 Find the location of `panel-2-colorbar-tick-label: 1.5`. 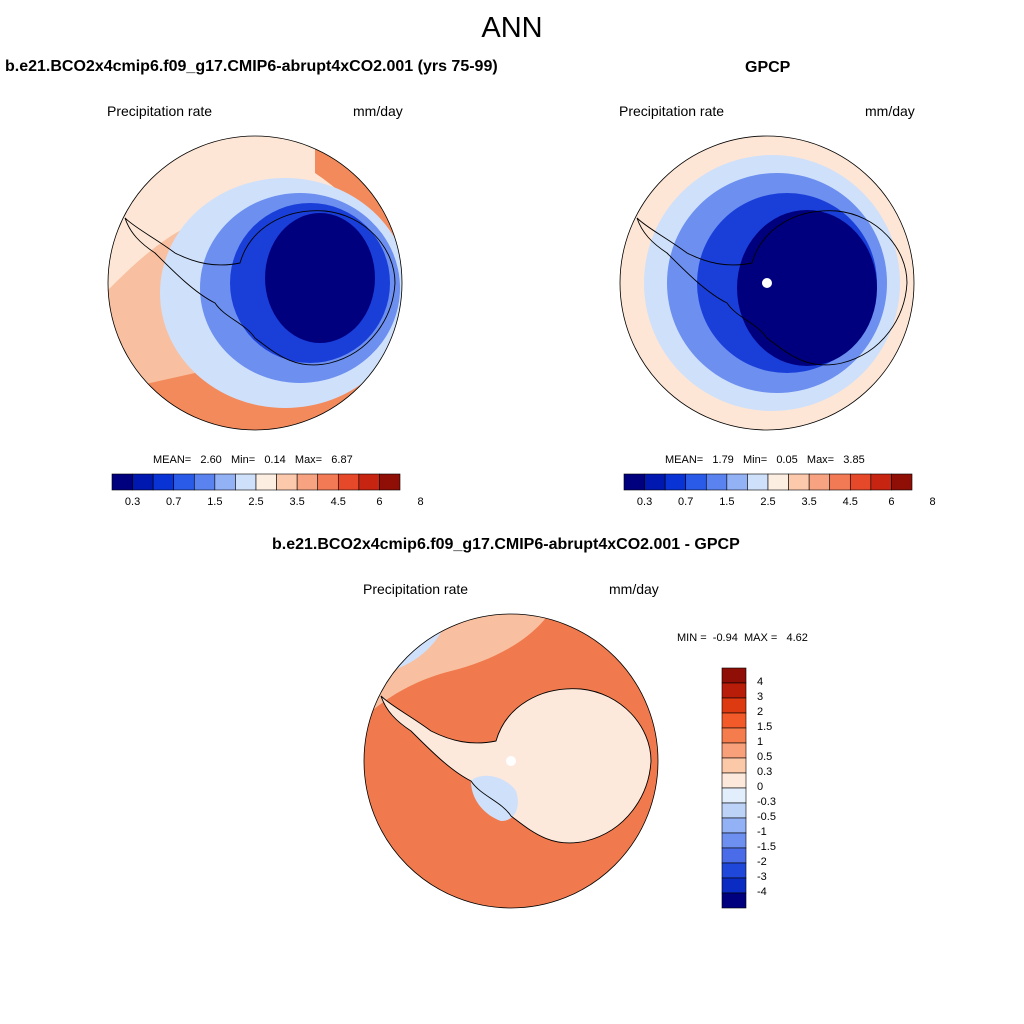

panel-2-colorbar-tick-label: 1.5 is located at coordinates (727, 502).